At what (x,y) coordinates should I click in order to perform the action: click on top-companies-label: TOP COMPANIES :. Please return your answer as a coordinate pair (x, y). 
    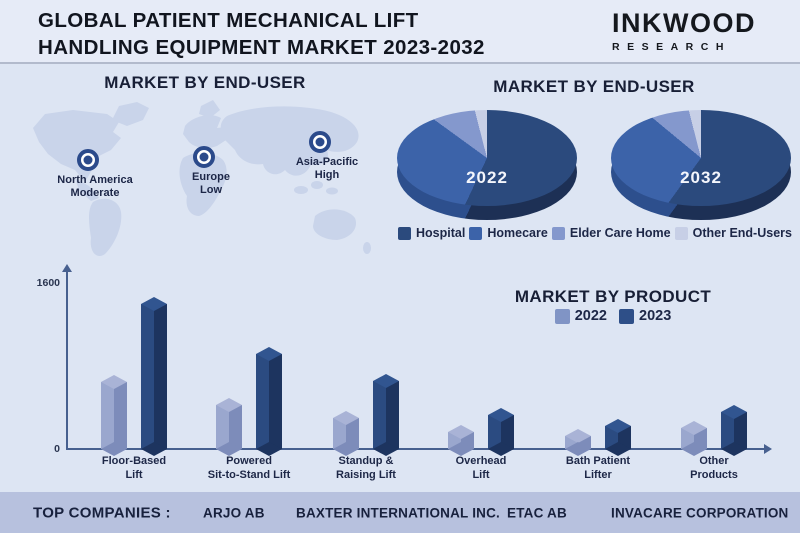
    Looking at the image, I should click on (102, 512).